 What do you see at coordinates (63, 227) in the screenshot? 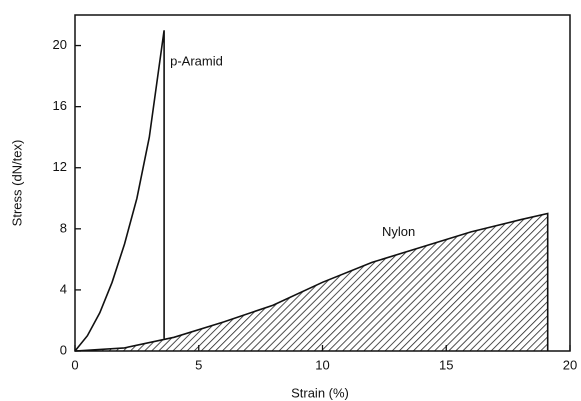
I see `y-tick-label: 8` at bounding box center [63, 227].